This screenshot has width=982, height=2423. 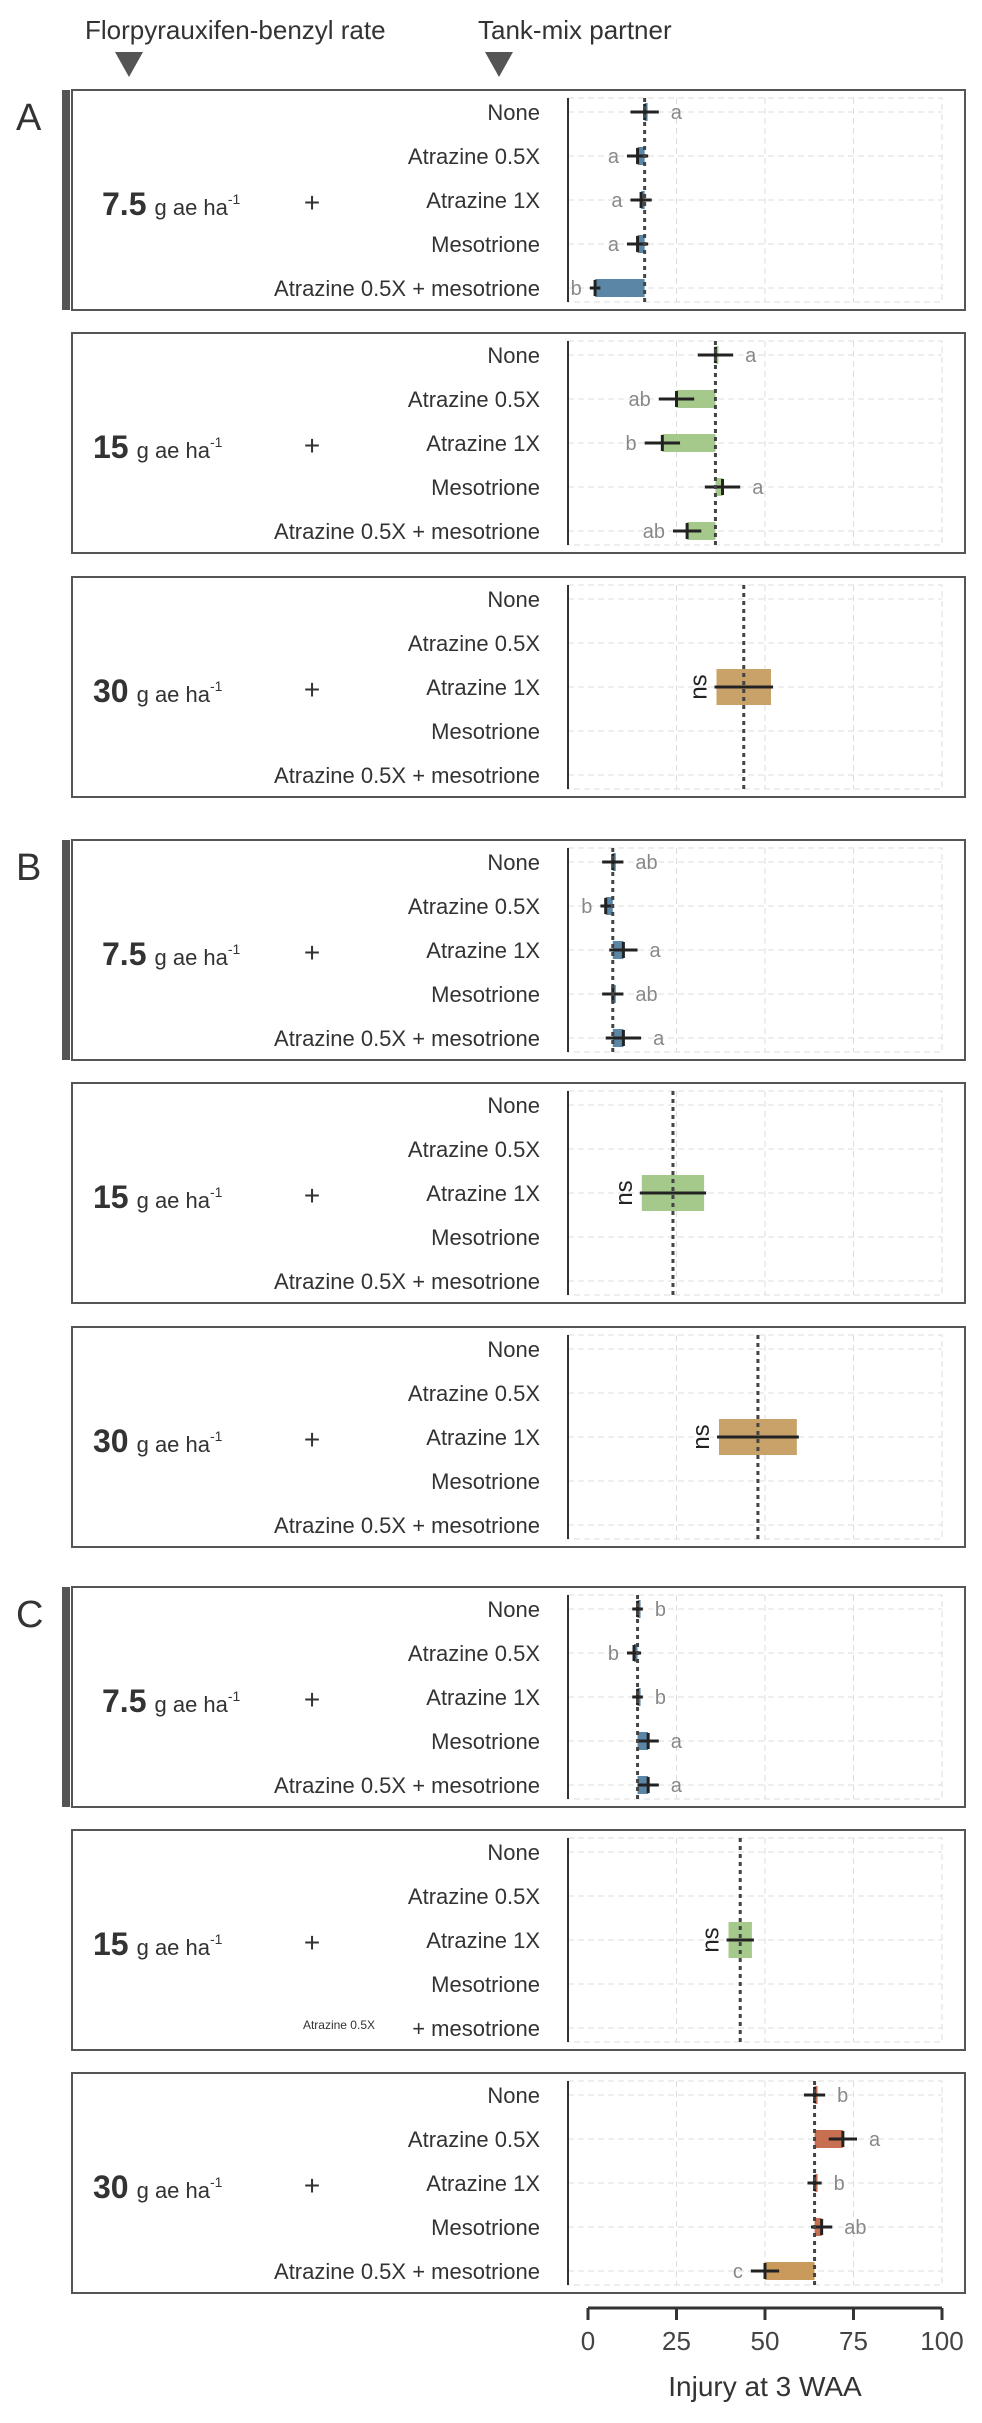 I want to click on x-tick-label: 100, so click(x=941, y=2341).